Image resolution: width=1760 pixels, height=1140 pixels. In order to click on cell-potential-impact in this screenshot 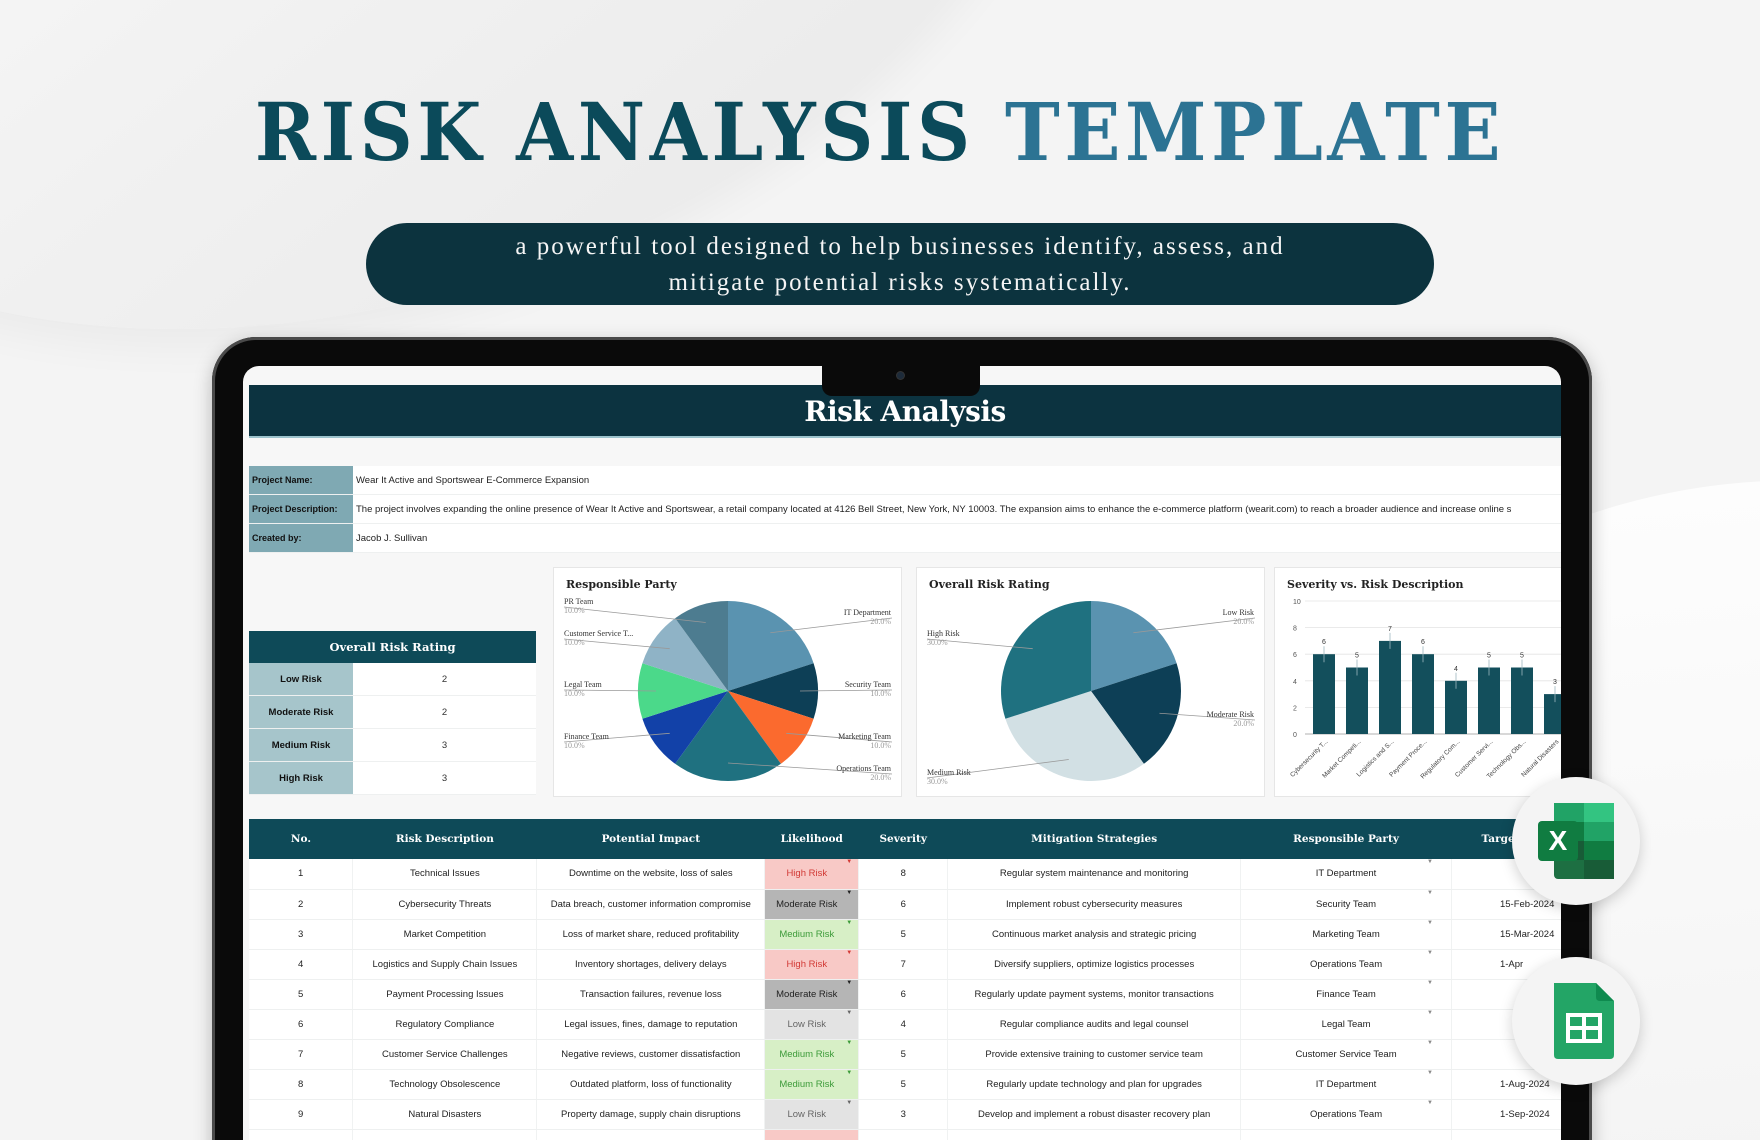, I will do `click(651, 1134)`.